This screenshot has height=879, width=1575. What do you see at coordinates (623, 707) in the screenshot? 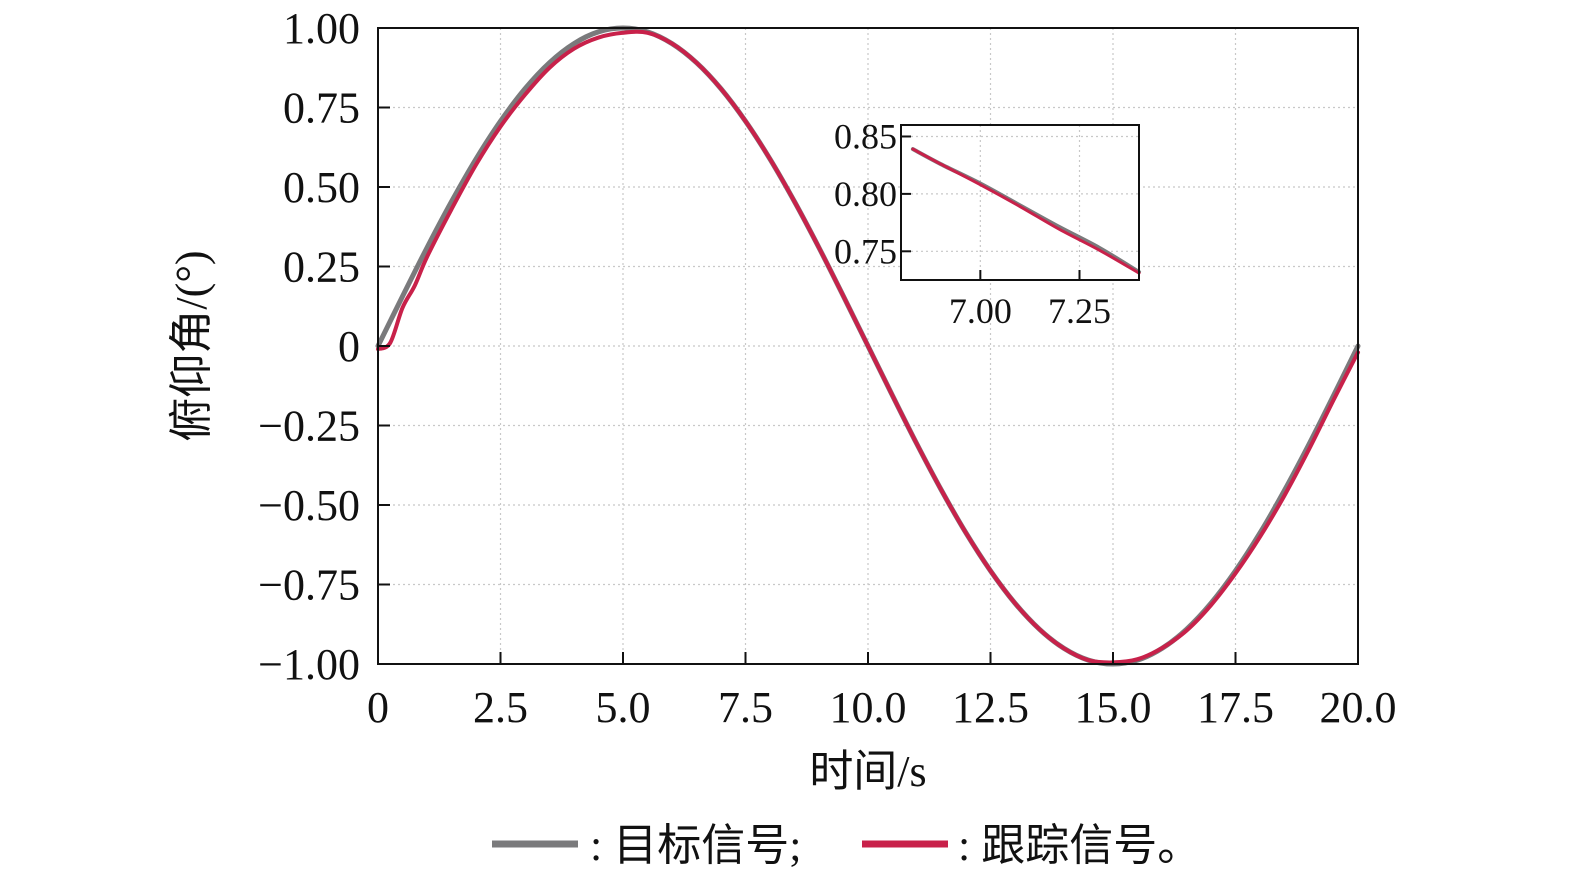
I see `x-tick-label: 5.0` at bounding box center [623, 707].